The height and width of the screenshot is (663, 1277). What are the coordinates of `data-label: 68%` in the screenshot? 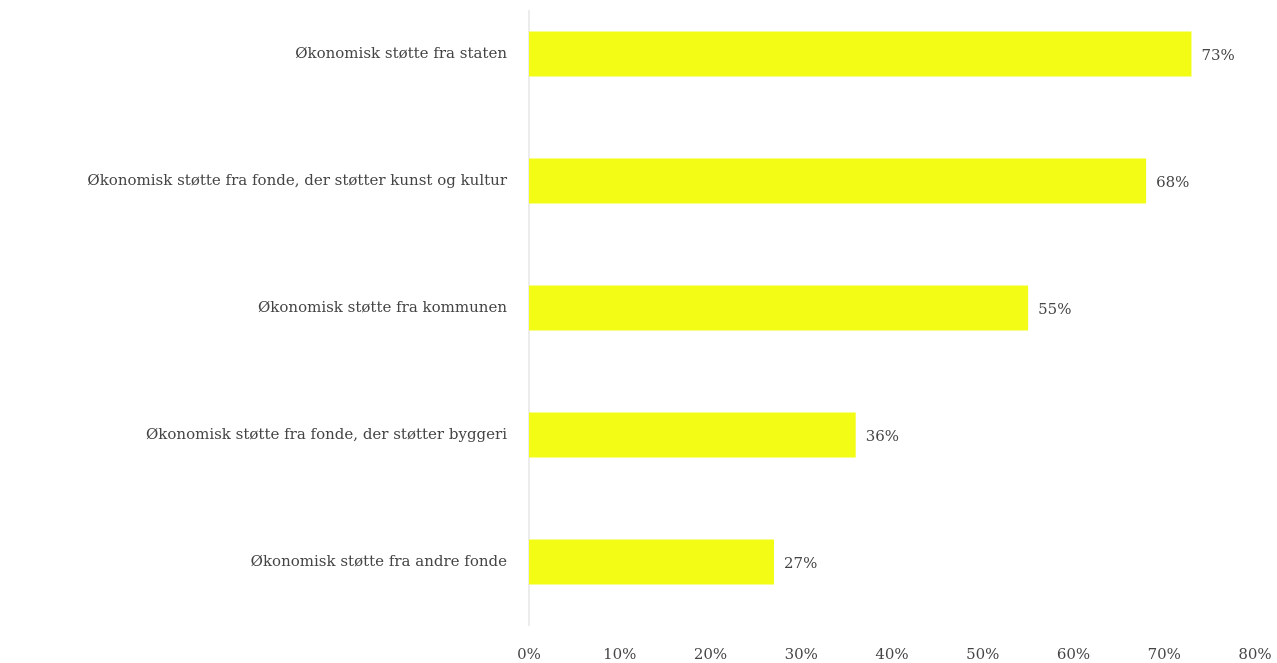 It's located at (1172, 182).